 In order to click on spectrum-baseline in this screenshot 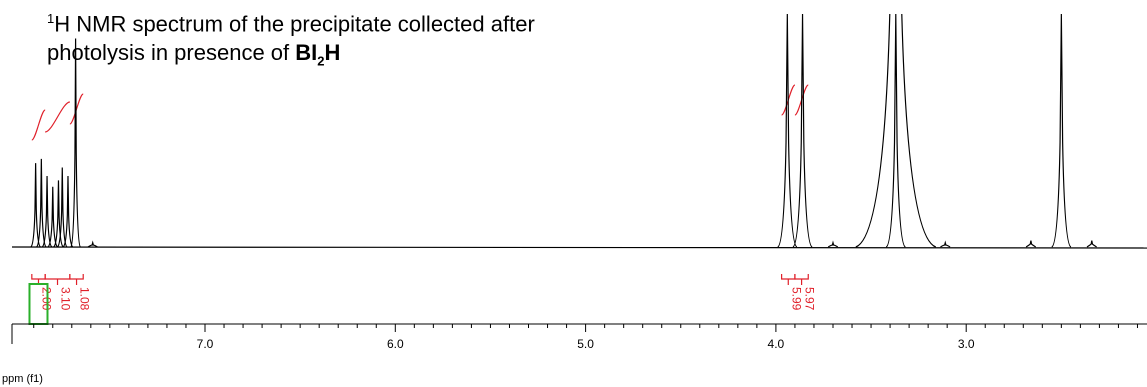, I will do `click(579, 247)`.